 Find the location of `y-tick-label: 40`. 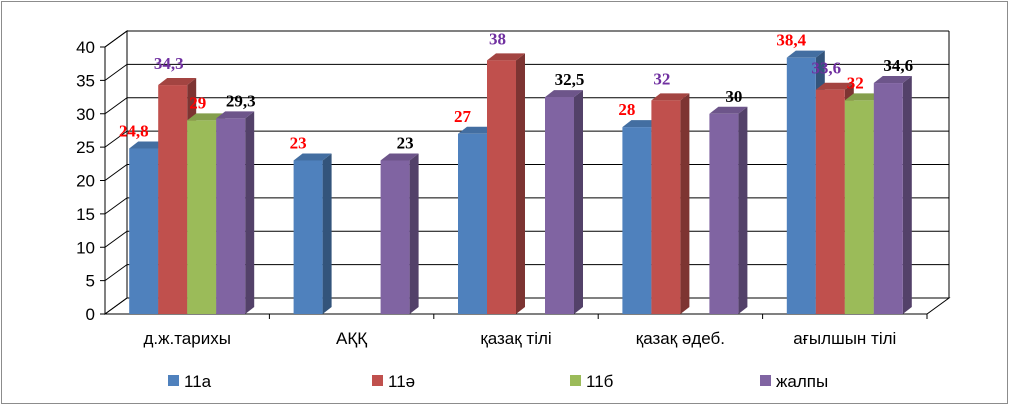

y-tick-label: 40 is located at coordinates (85, 47).